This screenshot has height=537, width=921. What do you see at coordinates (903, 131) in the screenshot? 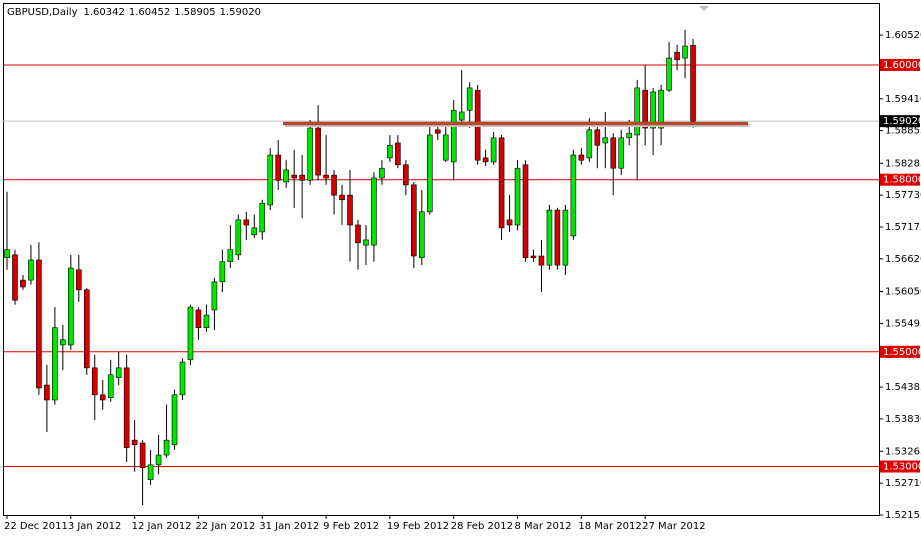
I see `y-tick-label: 1.58855` at bounding box center [903, 131].